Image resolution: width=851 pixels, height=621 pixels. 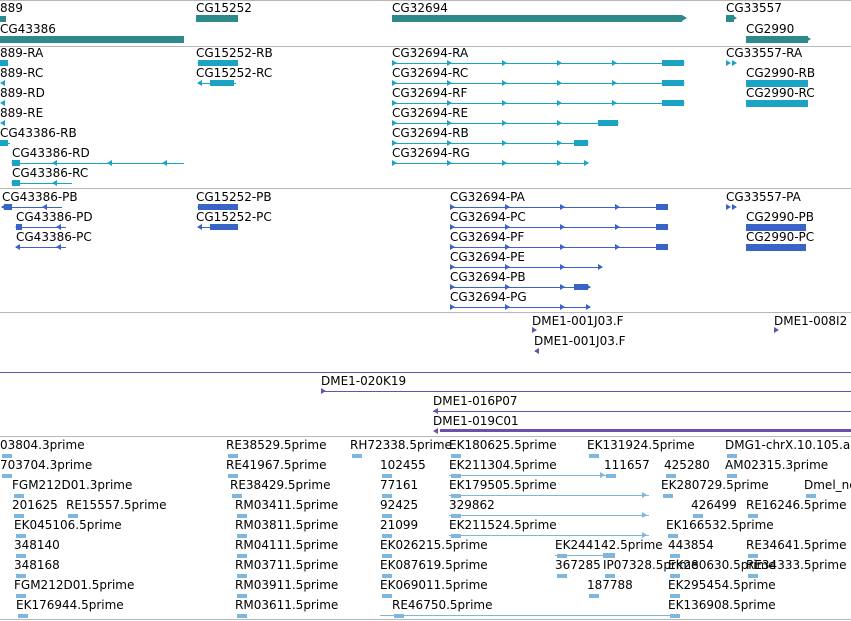 What do you see at coordinates (287, 525) in the screenshot?
I see `feature-label: RM03811.5prime` at bounding box center [287, 525].